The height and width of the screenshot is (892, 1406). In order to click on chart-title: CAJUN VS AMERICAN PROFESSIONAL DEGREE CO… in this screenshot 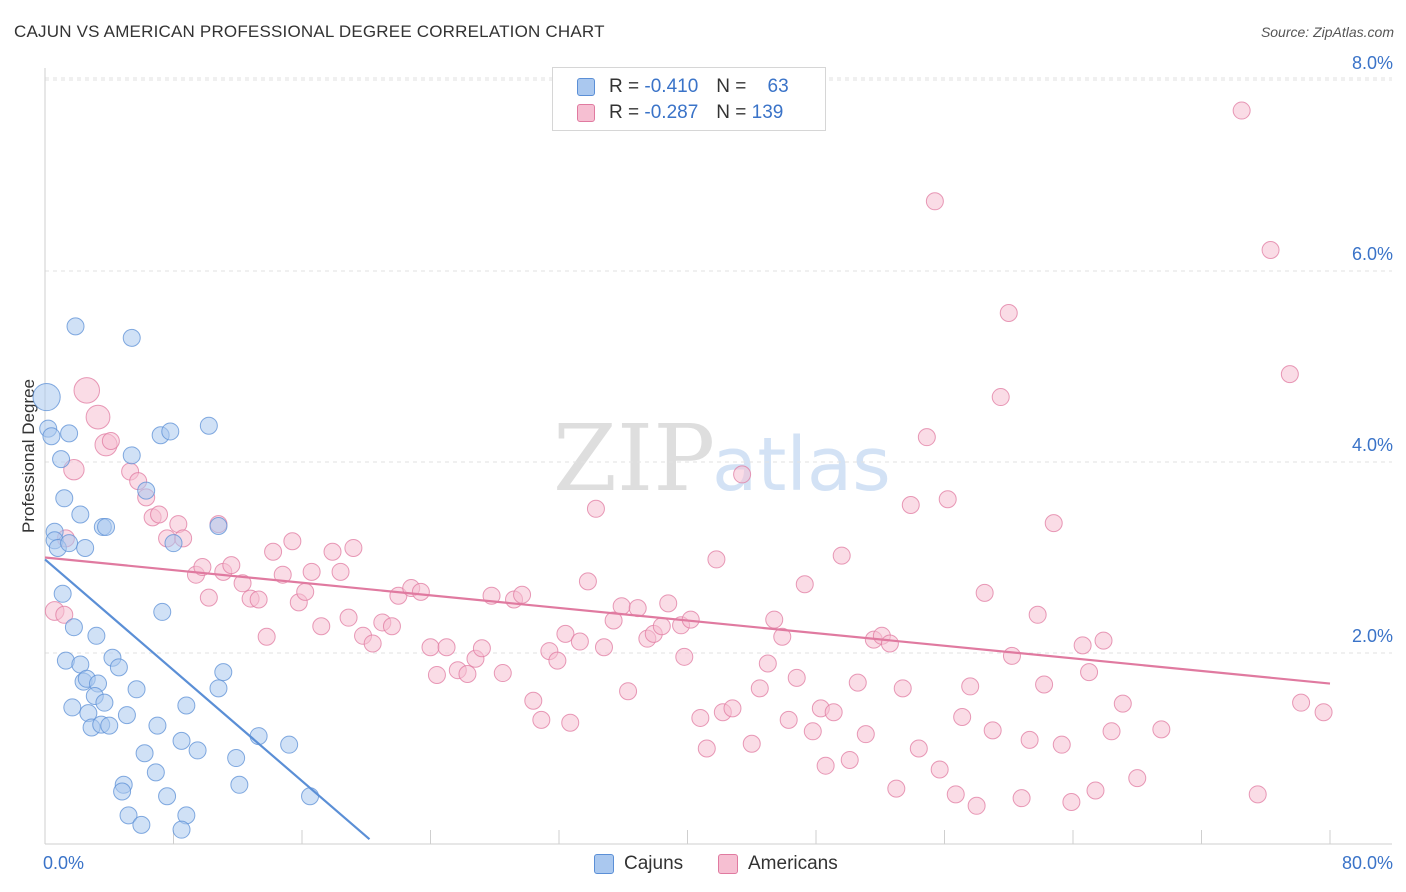, I will do `click(309, 31)`.